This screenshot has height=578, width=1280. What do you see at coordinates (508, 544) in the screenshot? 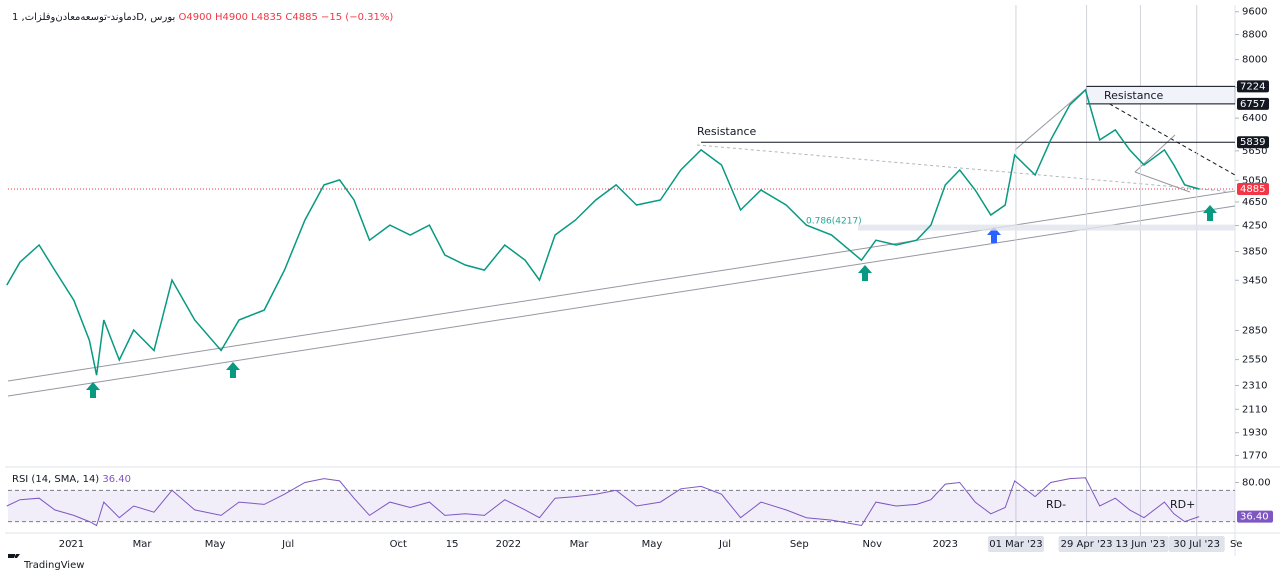
I see `x-tick-label: 2022` at bounding box center [508, 544].